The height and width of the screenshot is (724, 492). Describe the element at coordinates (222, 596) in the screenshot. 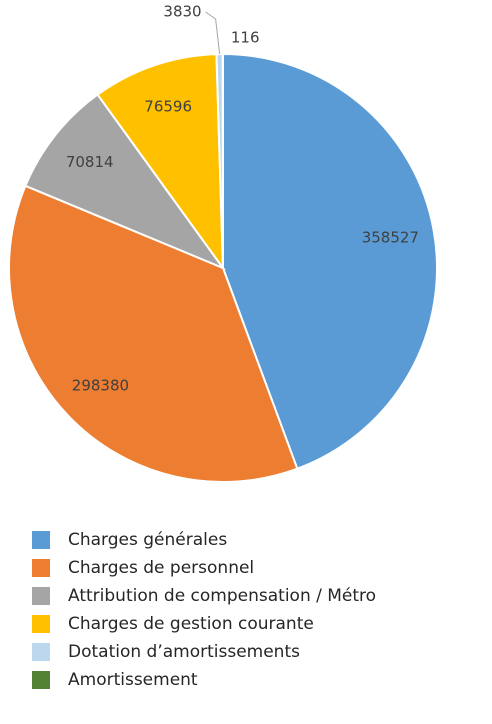

I see `legend-label: Attribution de compensation / Métro` at that location.